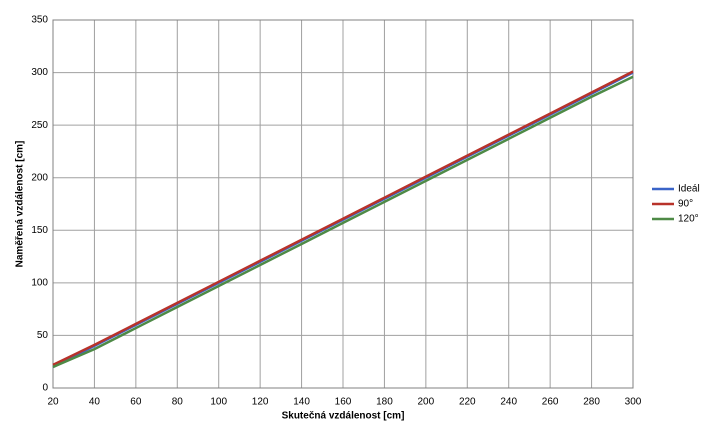 This screenshot has width=705, height=438. I want to click on x-tick-label: 120, so click(260, 402).